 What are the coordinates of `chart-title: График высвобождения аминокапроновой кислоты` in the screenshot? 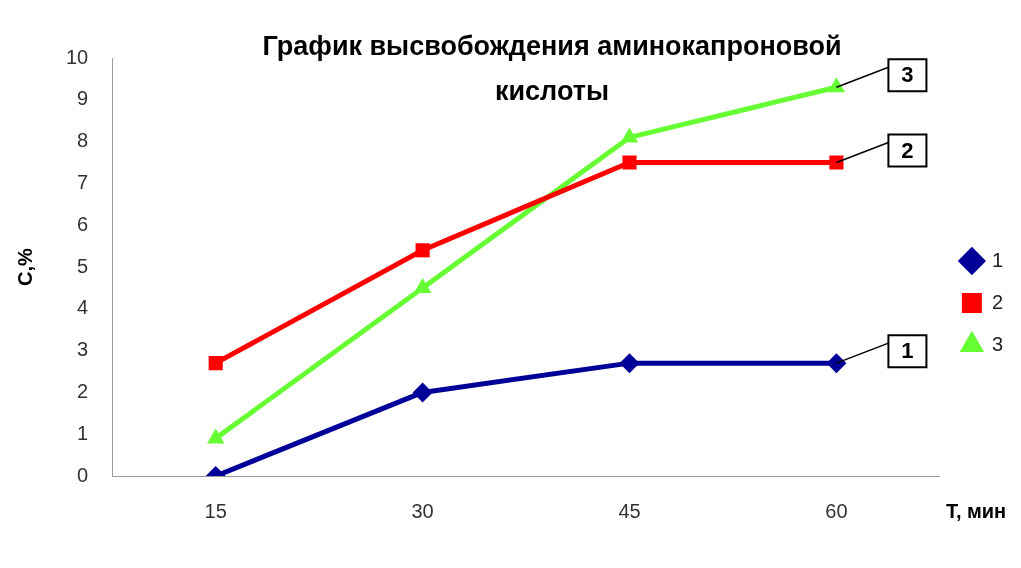 It's located at (552, 69).